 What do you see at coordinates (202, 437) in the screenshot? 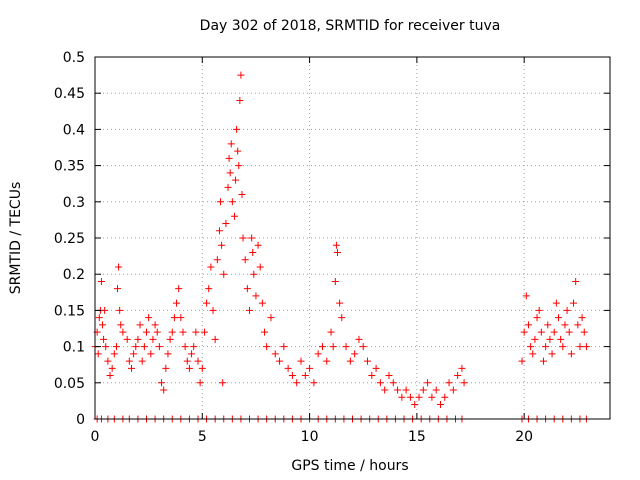
I see `x-tick-label: 5` at bounding box center [202, 437].